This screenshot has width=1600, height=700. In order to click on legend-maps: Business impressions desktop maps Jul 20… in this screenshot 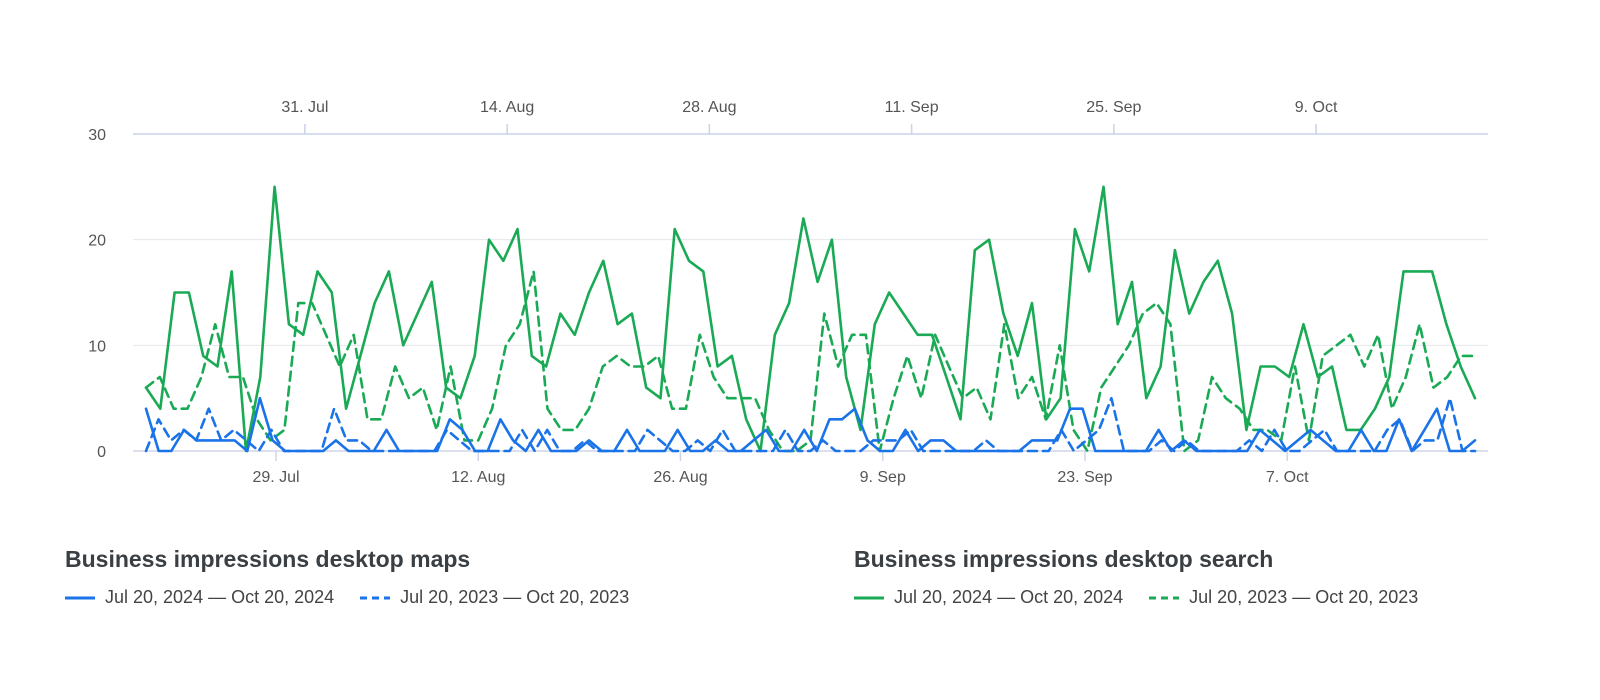, I will do `click(360, 577)`.